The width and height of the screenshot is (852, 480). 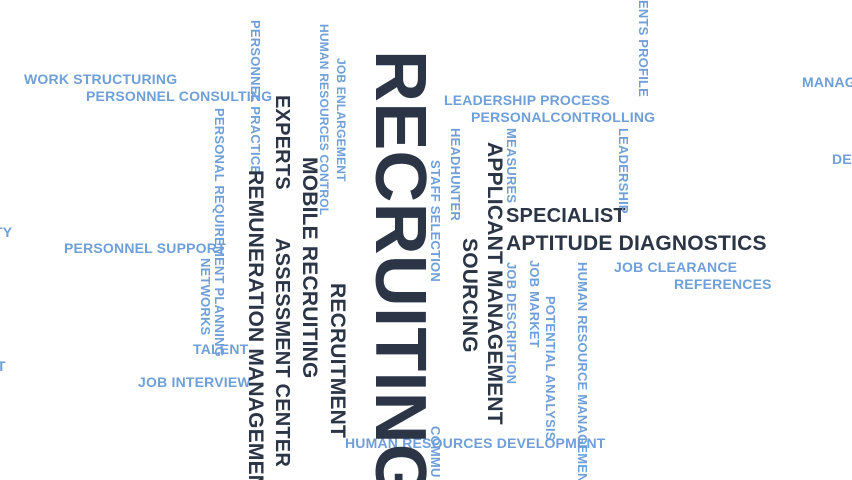 I want to click on word-left-cut-ty: TY, so click(x=6, y=232).